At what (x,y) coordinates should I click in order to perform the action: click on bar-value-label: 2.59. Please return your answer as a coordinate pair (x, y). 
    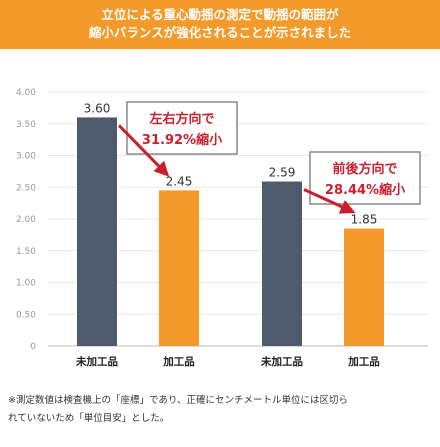
    Looking at the image, I should click on (282, 173).